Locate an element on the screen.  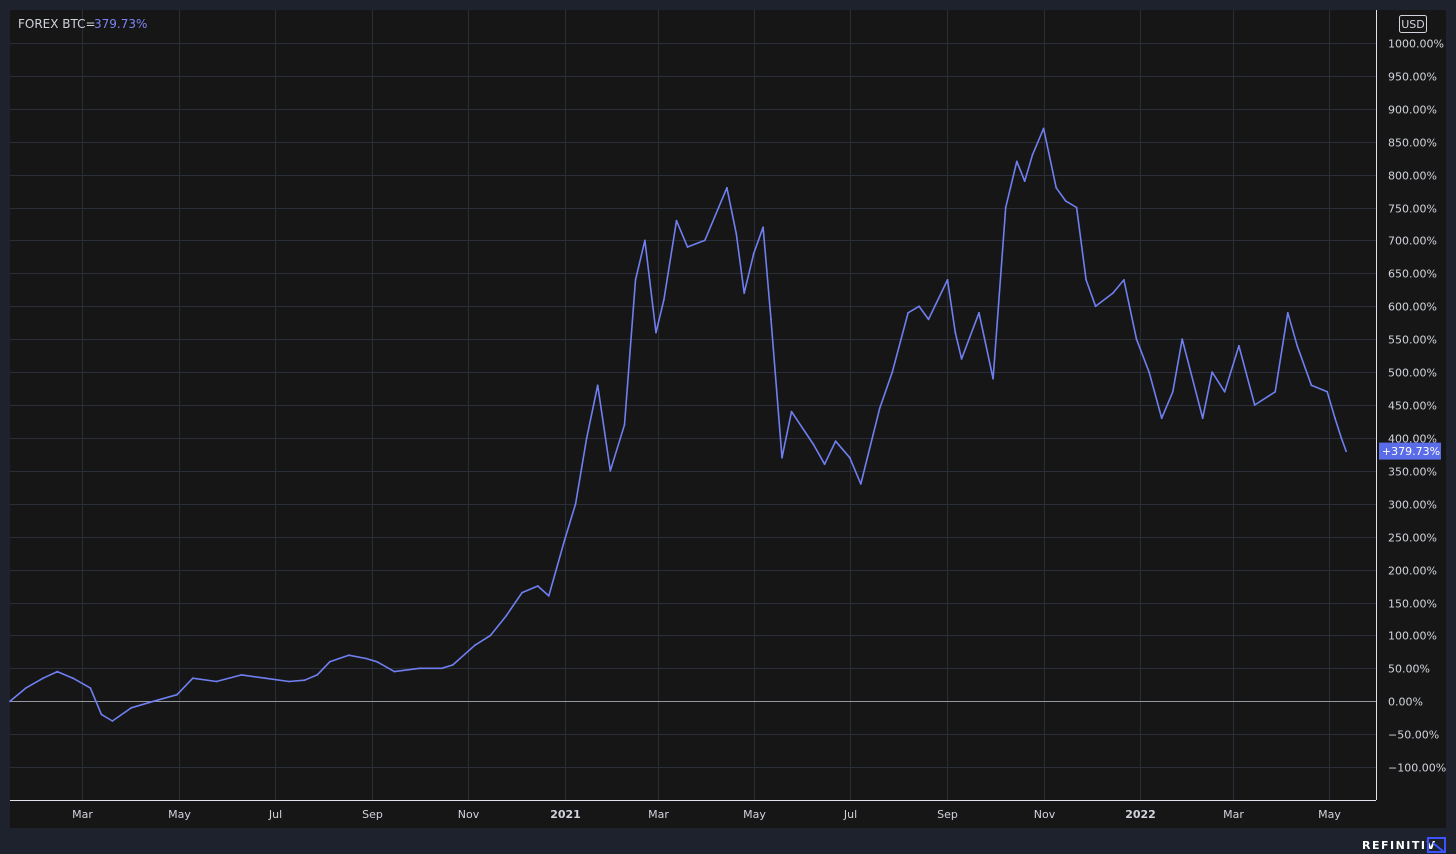
y-tick-label: 250.00% is located at coordinates (1412, 538).